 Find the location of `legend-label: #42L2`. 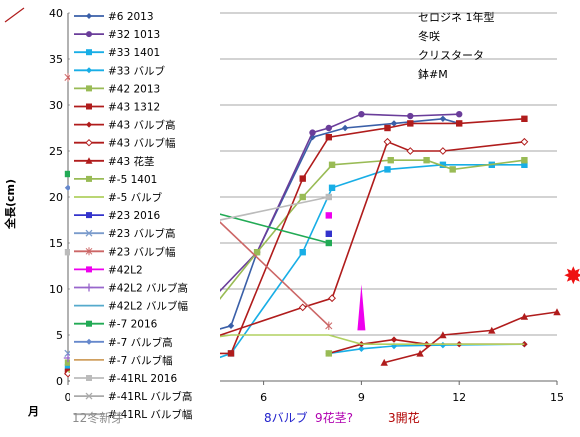

legend-label: #42L2 is located at coordinates (125, 270).